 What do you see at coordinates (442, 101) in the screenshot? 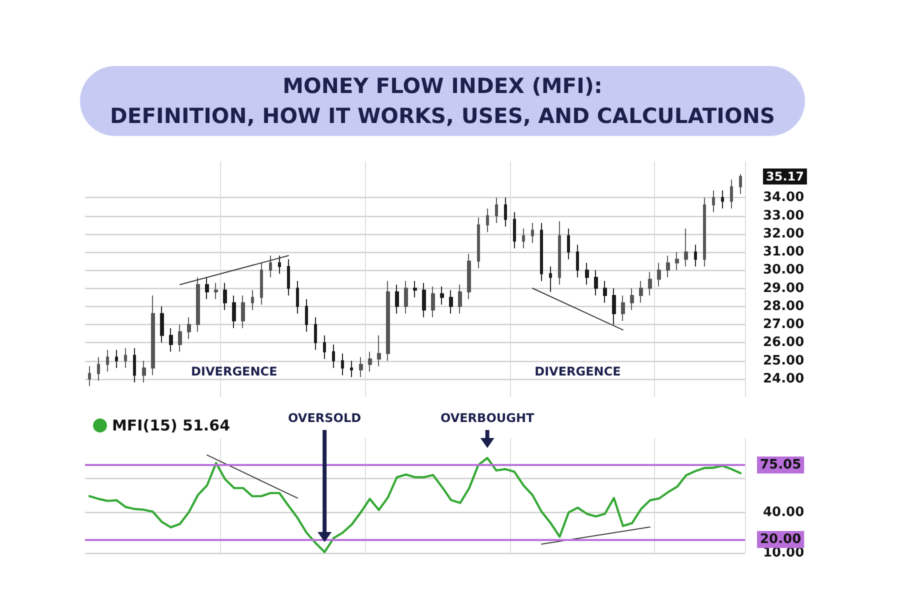
I see `chart-title: MONEY FLOW INDEX (MFI): DEFINITION, HOW IT WORKS, USES, AND CALCULATIONS` at bounding box center [442, 101].